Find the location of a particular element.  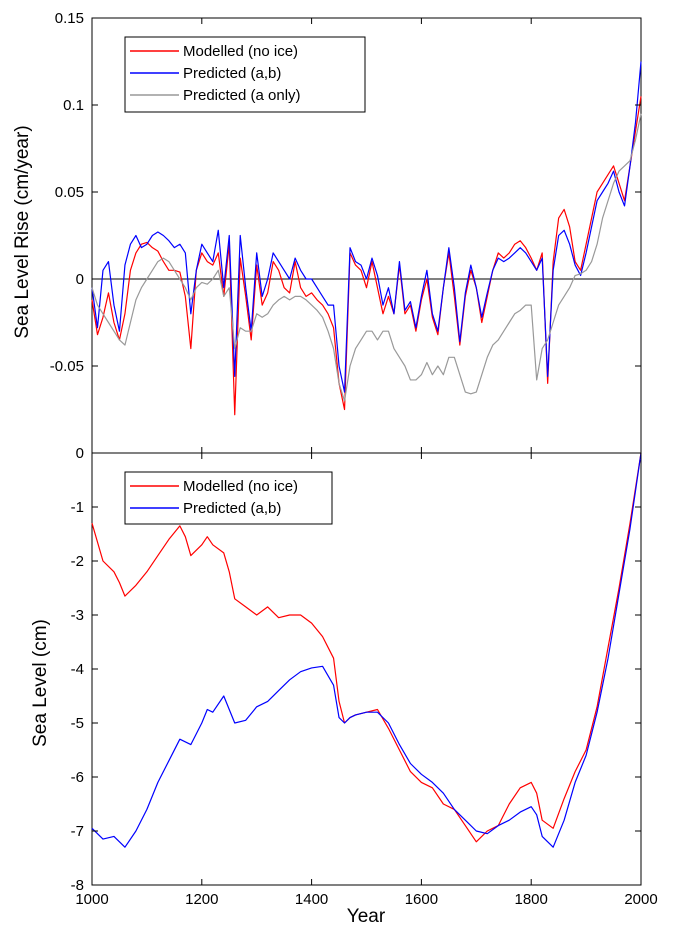

bottom-panel-ylabel: Sea Level (cm) is located at coordinates (40, 683).